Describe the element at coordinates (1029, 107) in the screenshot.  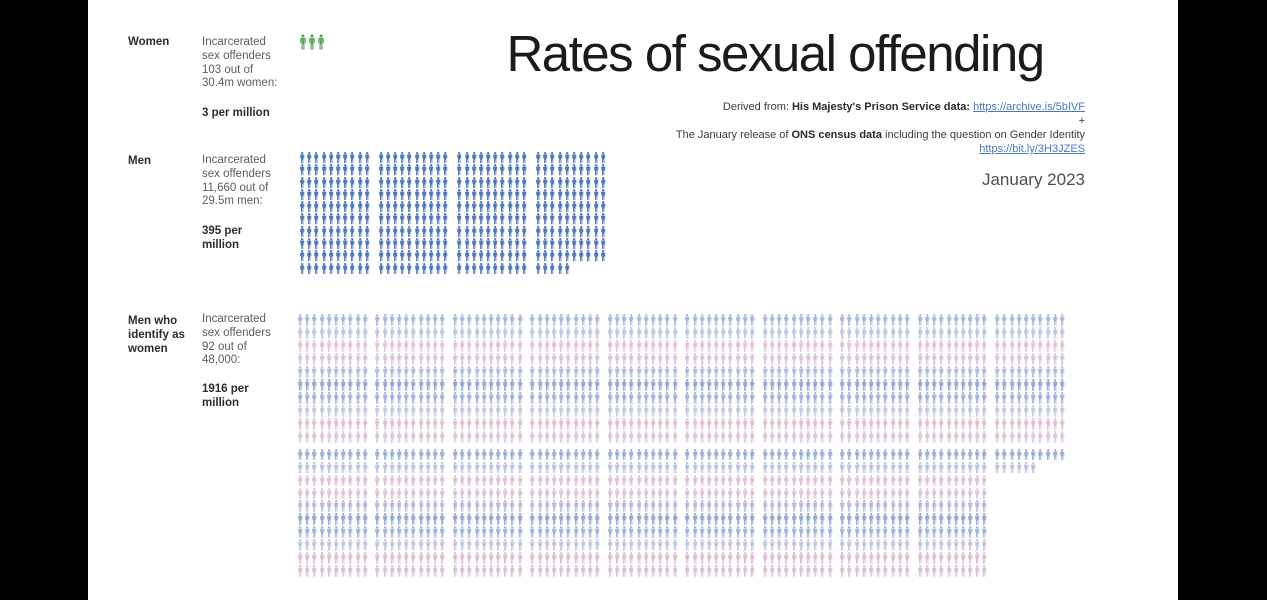
I see `source-link-archive: https://archive.is/5bIVF` at that location.